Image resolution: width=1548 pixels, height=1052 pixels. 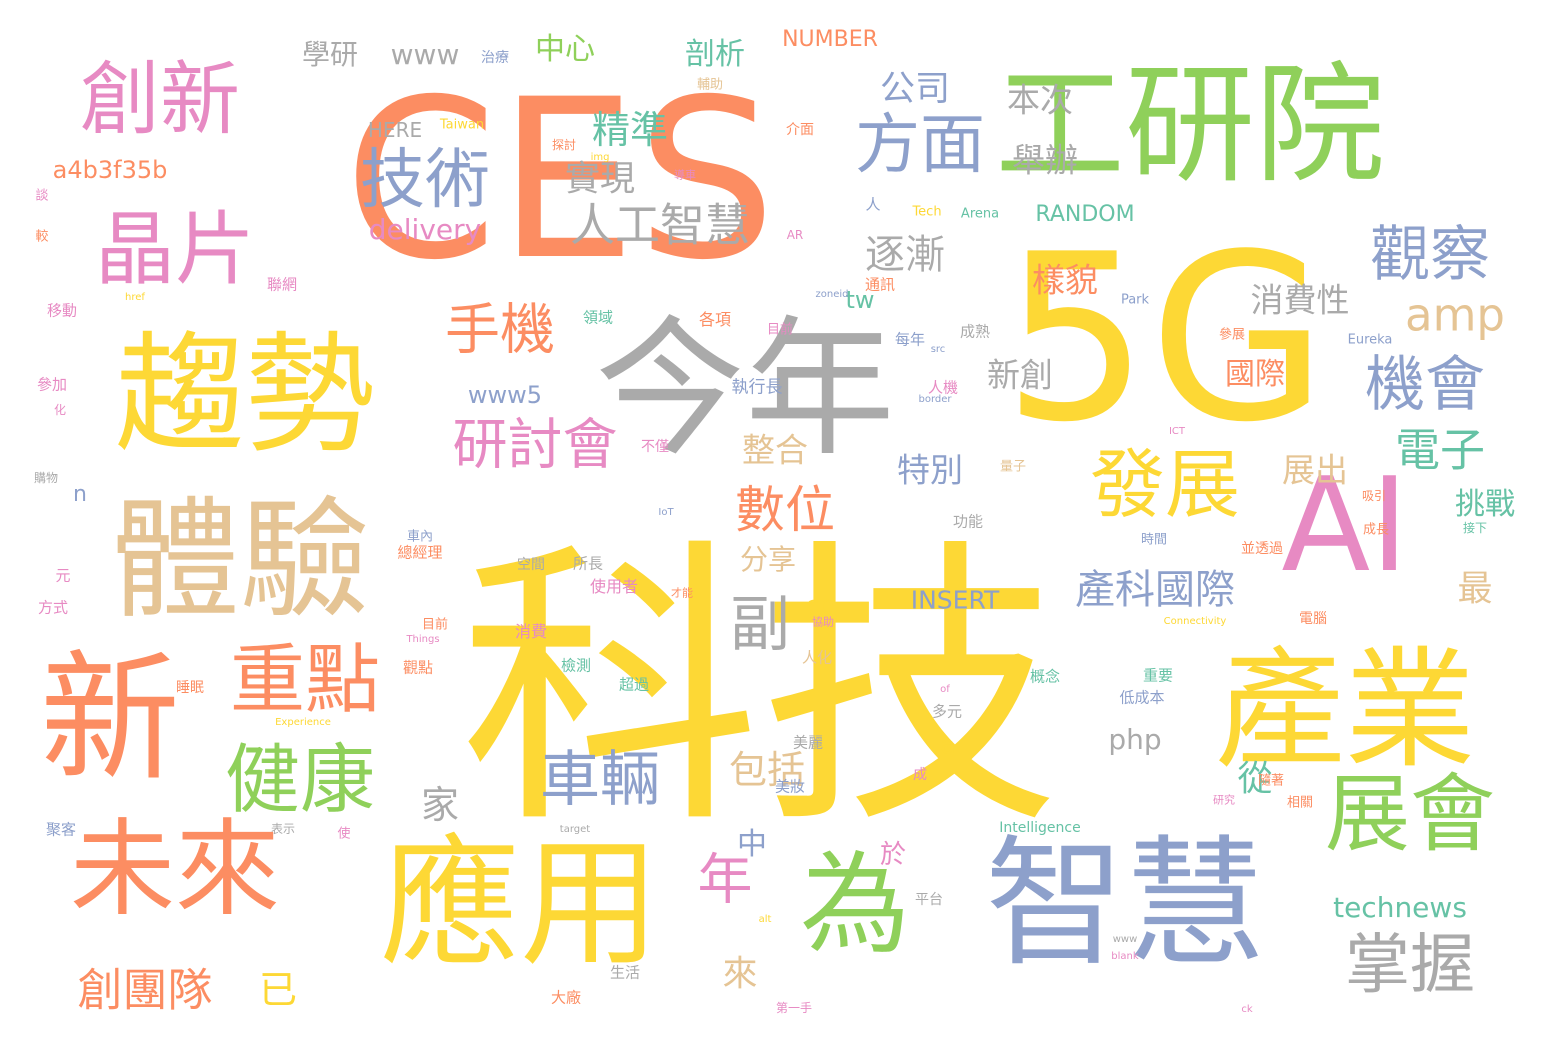 What do you see at coordinates (418, 667) in the screenshot?
I see `word-136: 觀點` at bounding box center [418, 667].